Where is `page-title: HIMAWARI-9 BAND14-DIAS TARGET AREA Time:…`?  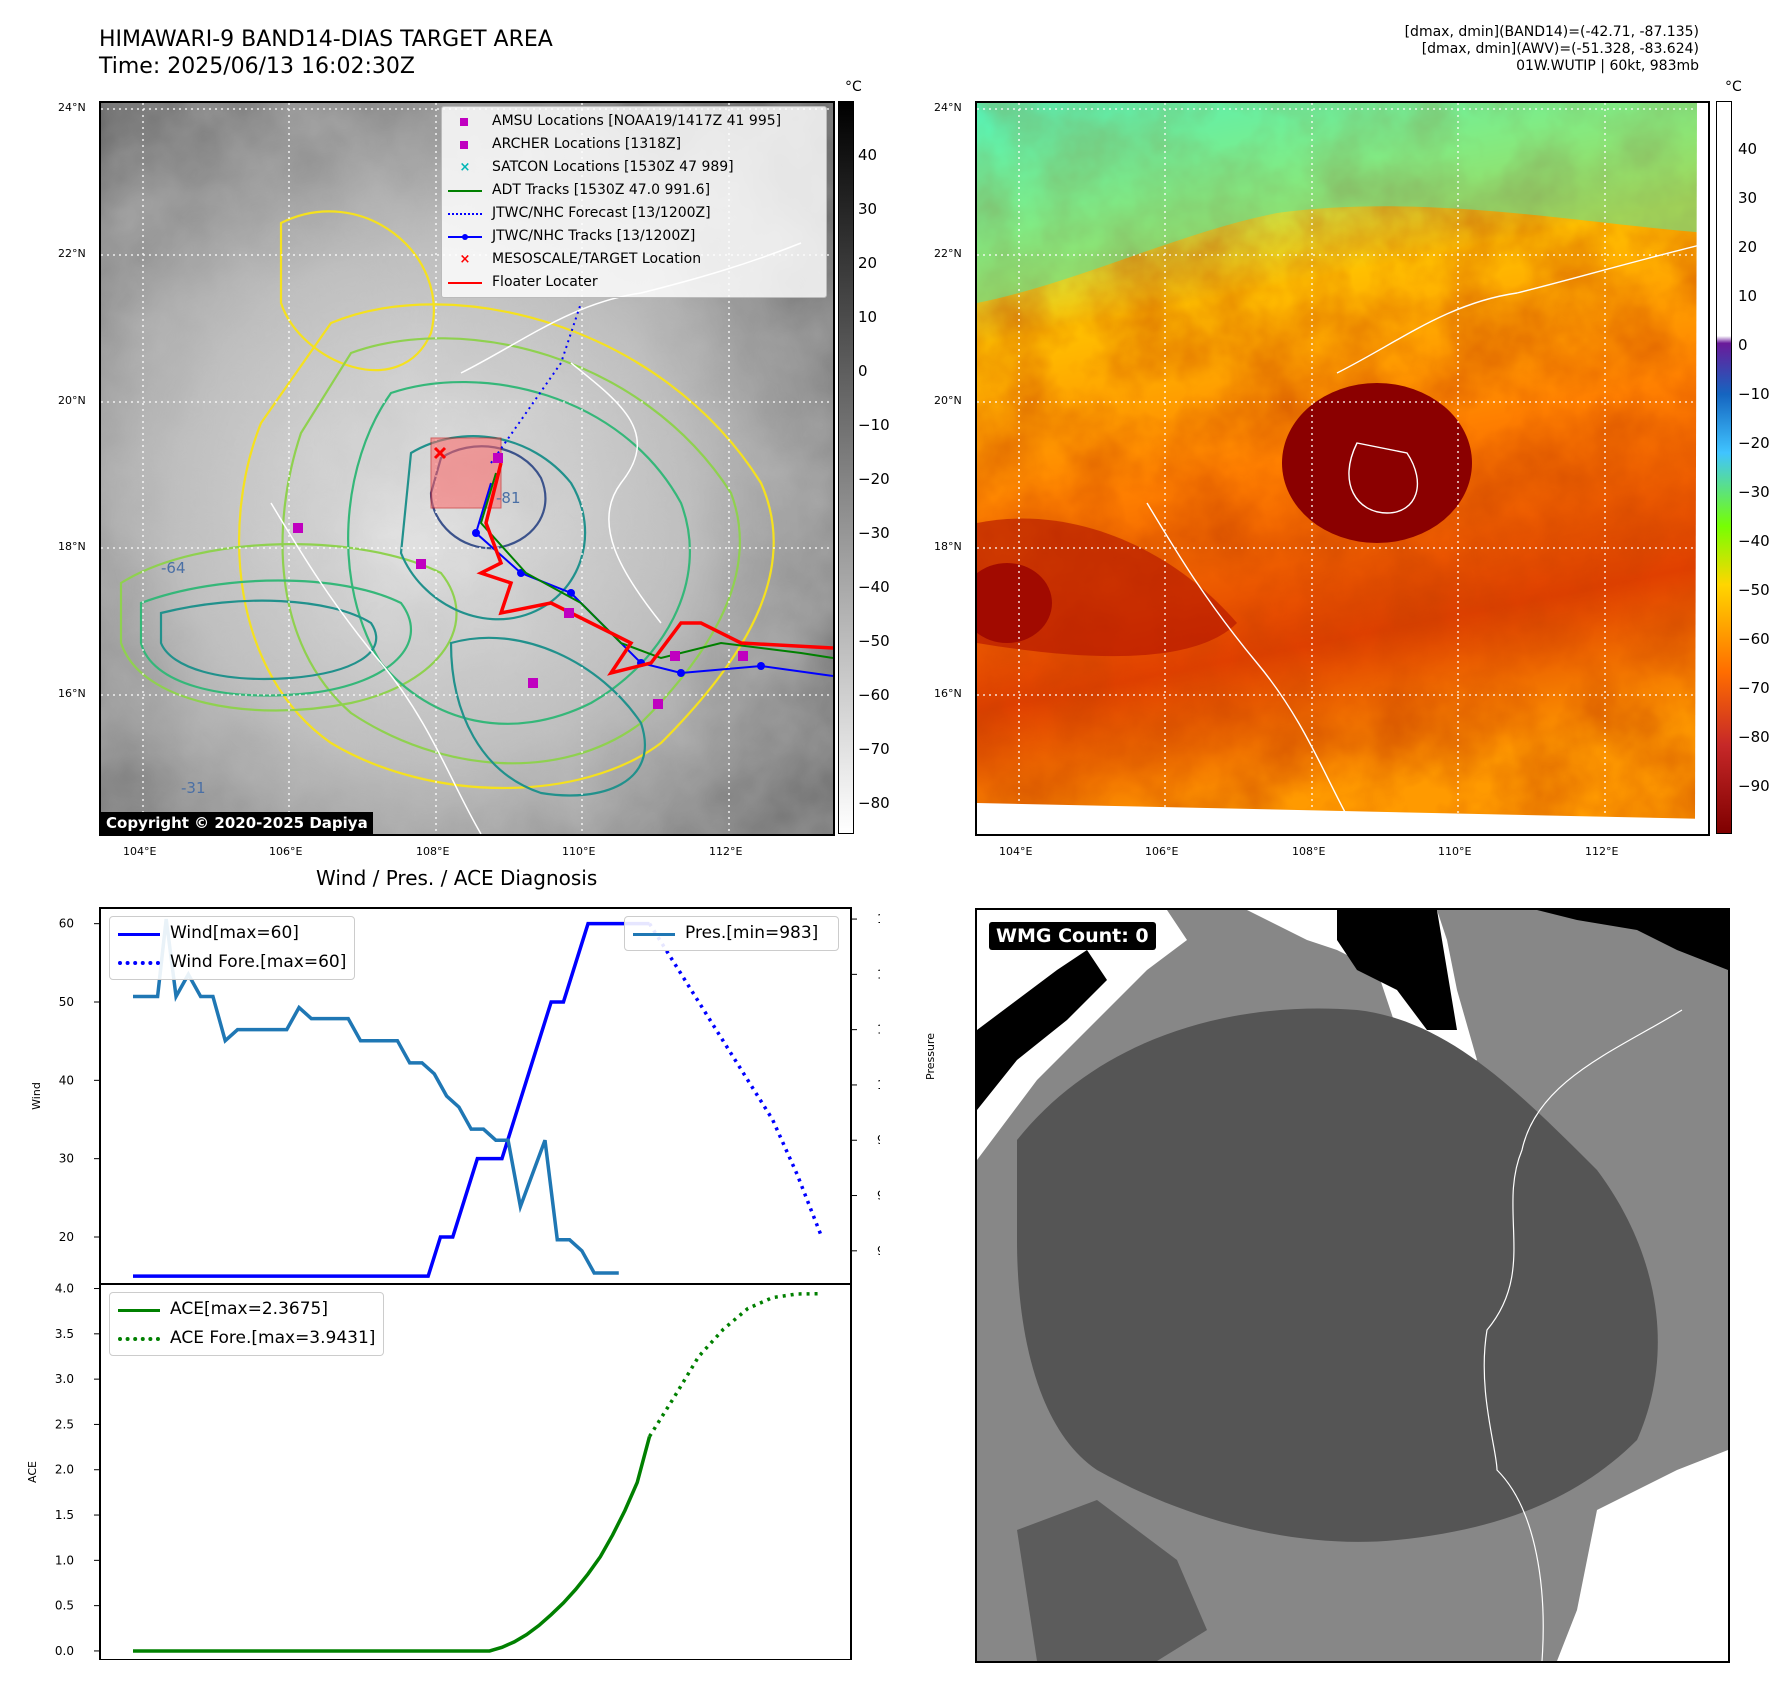
page-title: HIMAWARI-9 BAND14-DIAS TARGET AREA Time:… is located at coordinates (326, 53).